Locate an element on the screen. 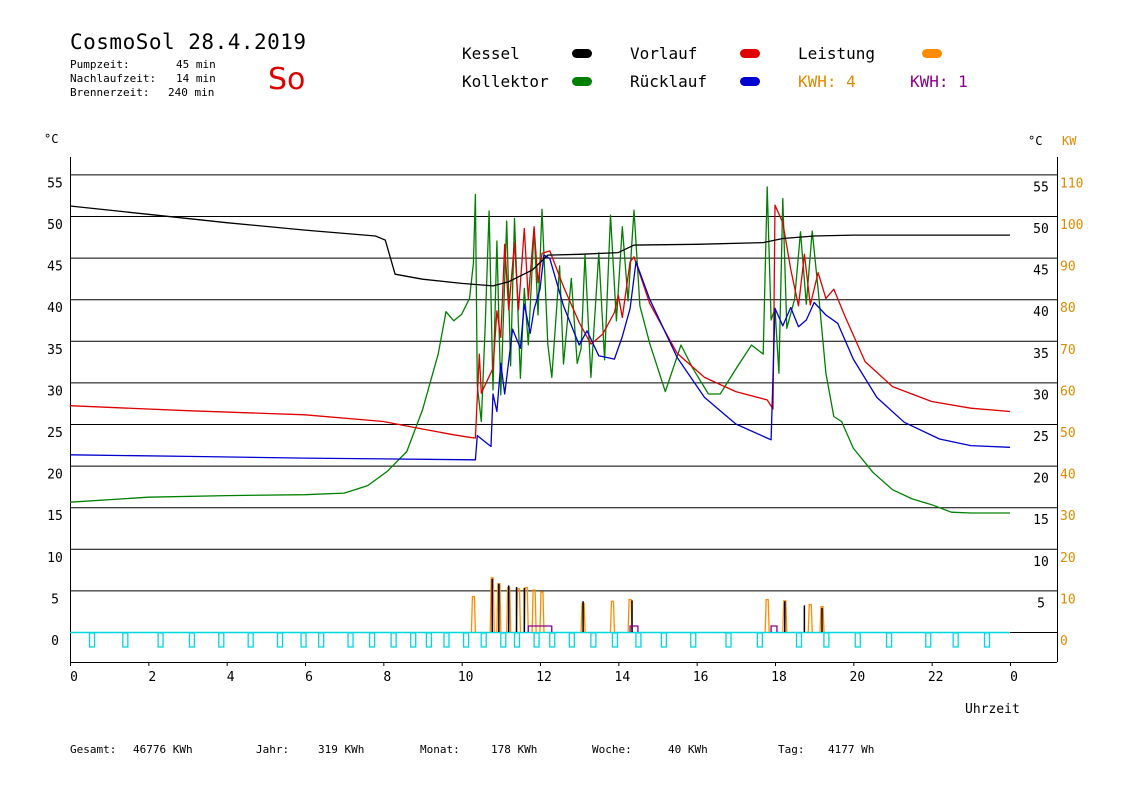 The height and width of the screenshot is (812, 1148). legend-kwh-second: KWH: 1 is located at coordinates (939, 81).